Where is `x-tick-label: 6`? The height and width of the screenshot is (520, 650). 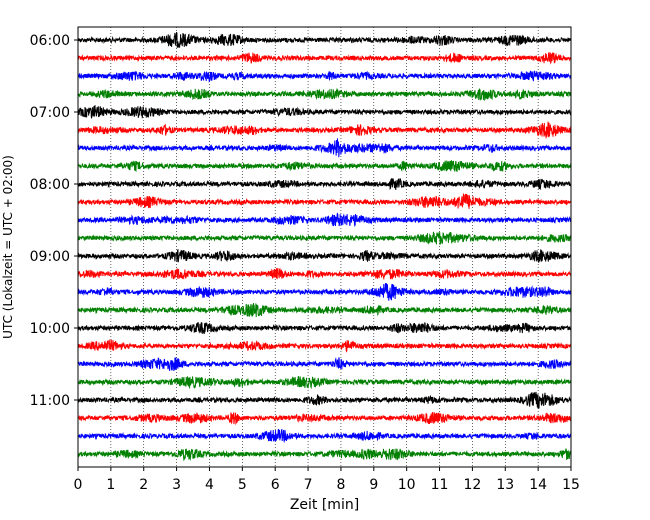 x-tick-label: 6 is located at coordinates (275, 485).